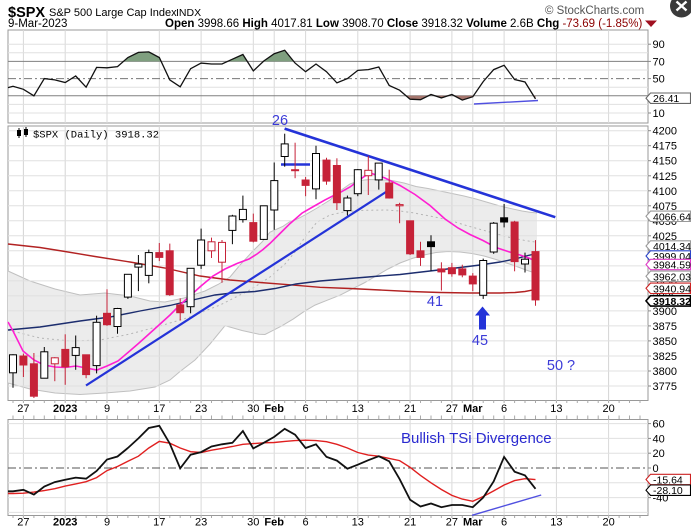 Image resolution: width=691 pixels, height=531 pixels. Describe the element at coordinates (665, 207) in the screenshot. I see `svg-text: 4075` at that location.